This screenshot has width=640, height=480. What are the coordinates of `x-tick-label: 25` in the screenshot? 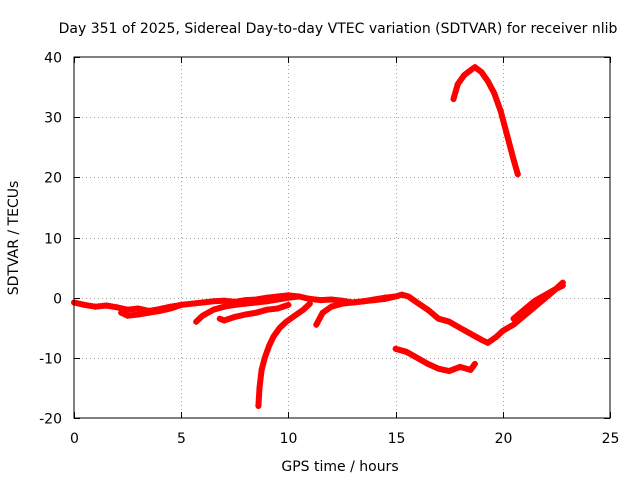 It's located at (611, 439).